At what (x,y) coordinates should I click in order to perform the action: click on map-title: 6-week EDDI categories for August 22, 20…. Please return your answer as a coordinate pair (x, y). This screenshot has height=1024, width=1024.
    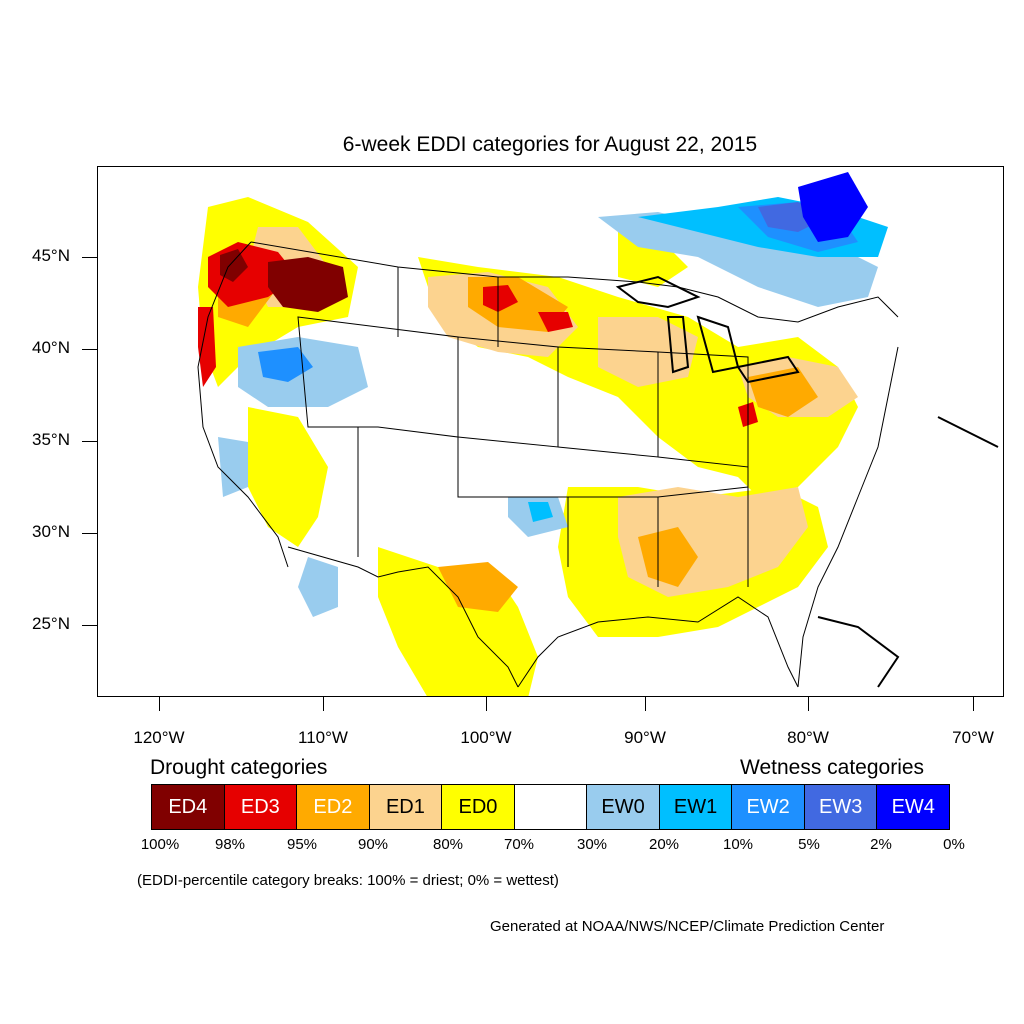
    Looking at the image, I should click on (550, 144).